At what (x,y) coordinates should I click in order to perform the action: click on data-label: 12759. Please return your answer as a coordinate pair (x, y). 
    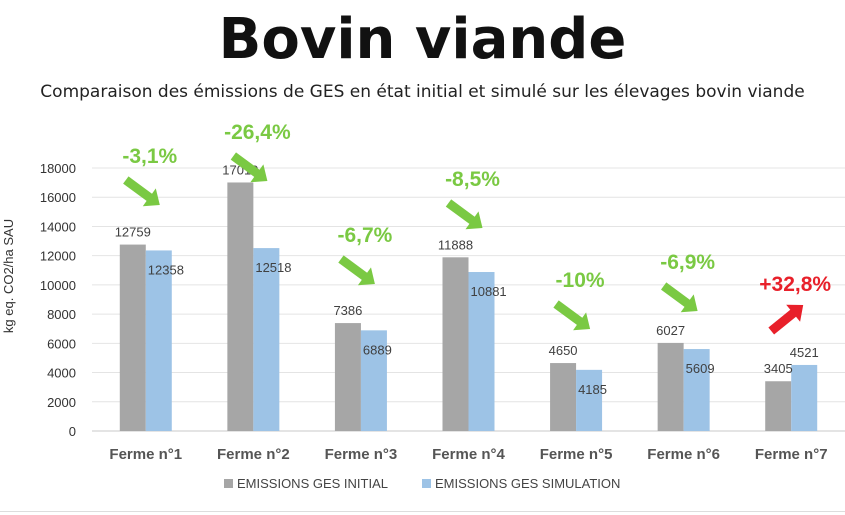
    Looking at the image, I should click on (133, 232).